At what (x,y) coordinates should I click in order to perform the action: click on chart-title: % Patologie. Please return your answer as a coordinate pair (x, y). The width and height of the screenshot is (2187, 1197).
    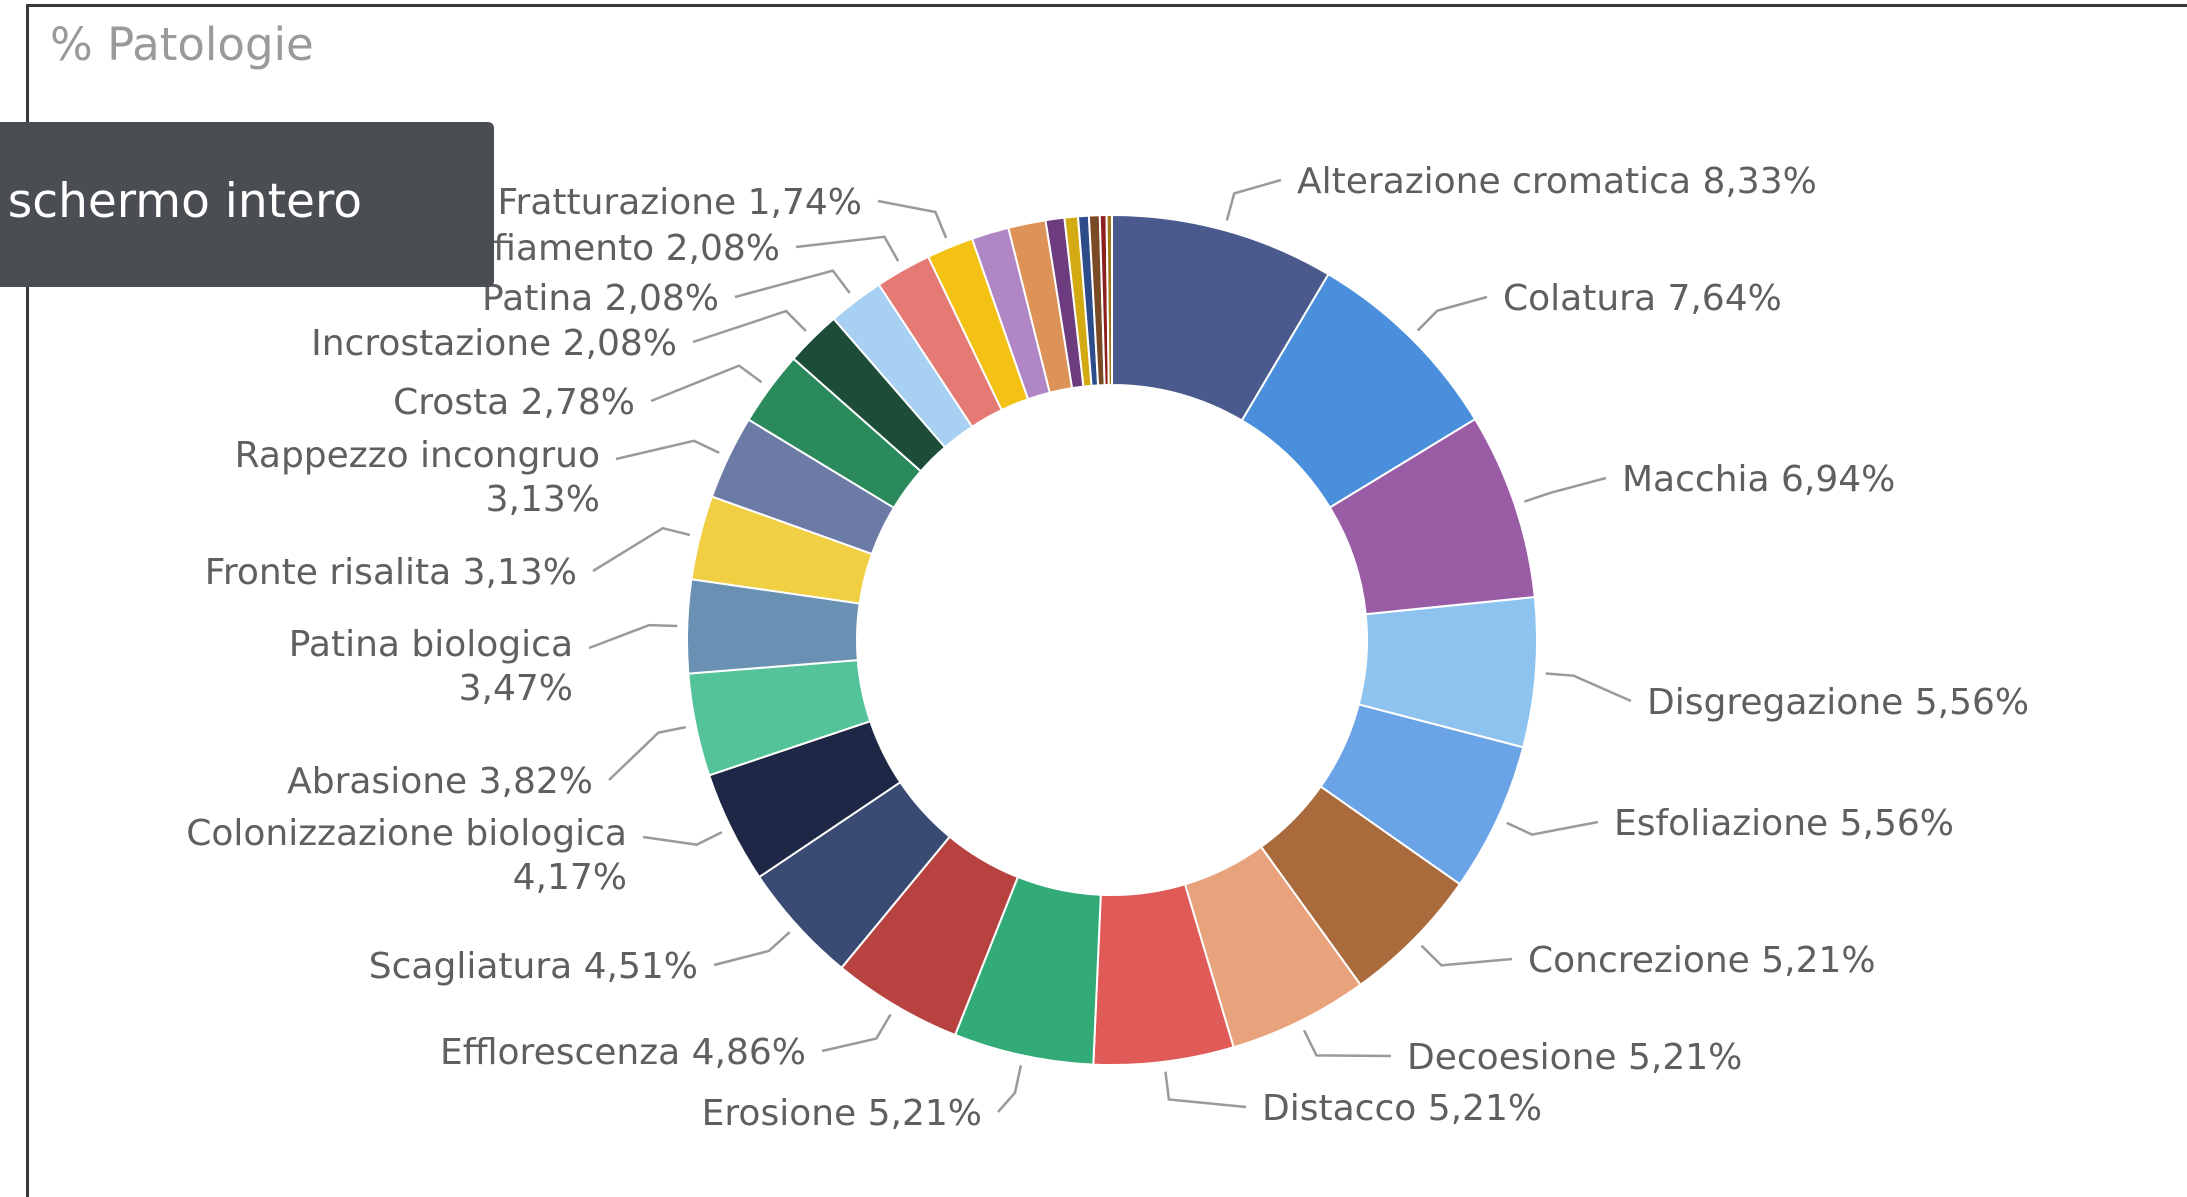
    Looking at the image, I should click on (182, 44).